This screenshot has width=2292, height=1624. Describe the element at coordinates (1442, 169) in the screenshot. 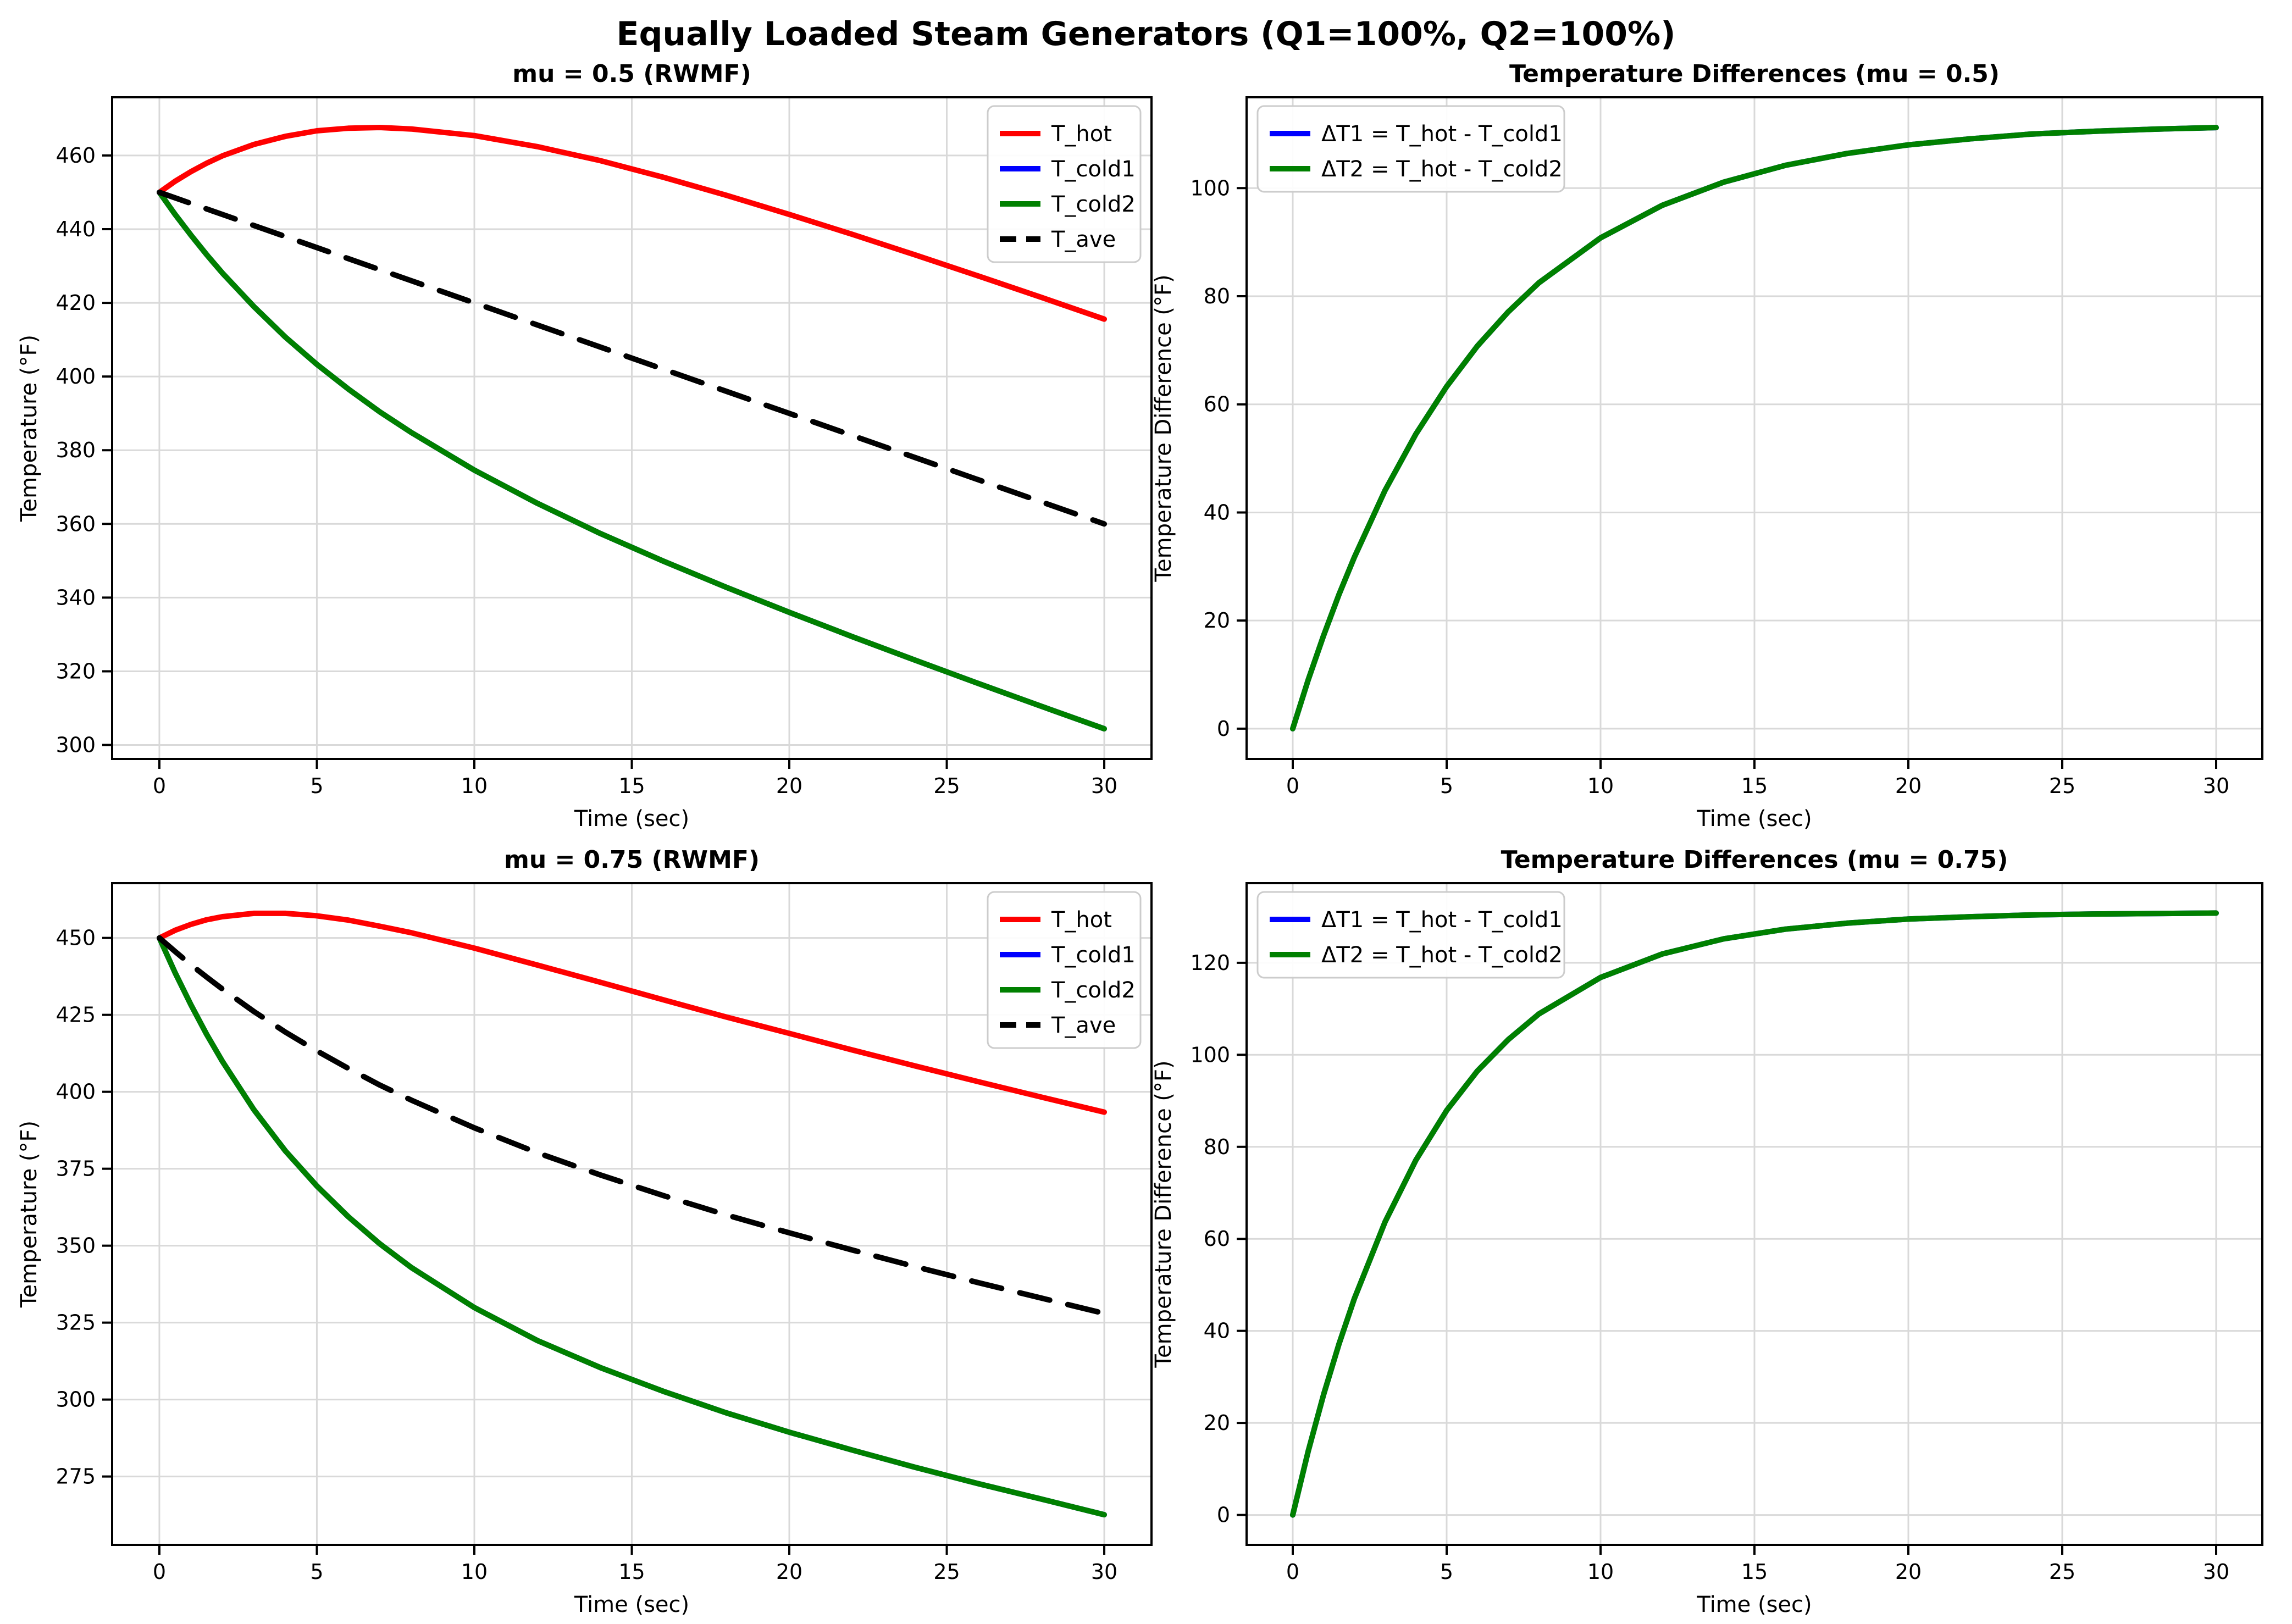

I see `legend-label: ΔT2 = T_hot - T_cold2` at that location.